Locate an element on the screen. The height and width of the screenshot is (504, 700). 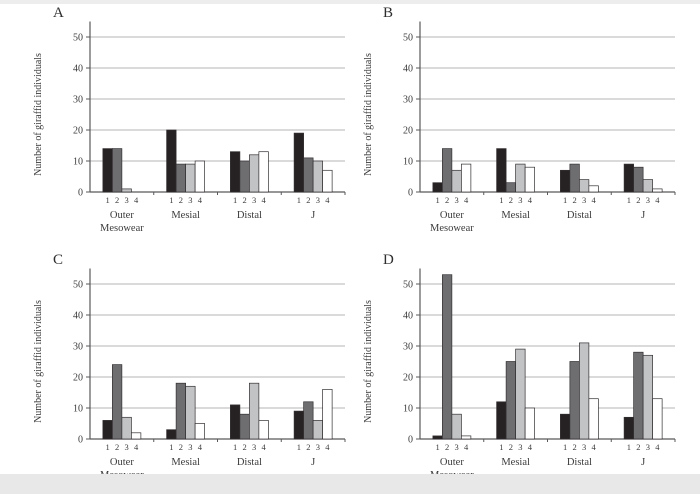
page-top-margin is located at coordinates (350, 2).